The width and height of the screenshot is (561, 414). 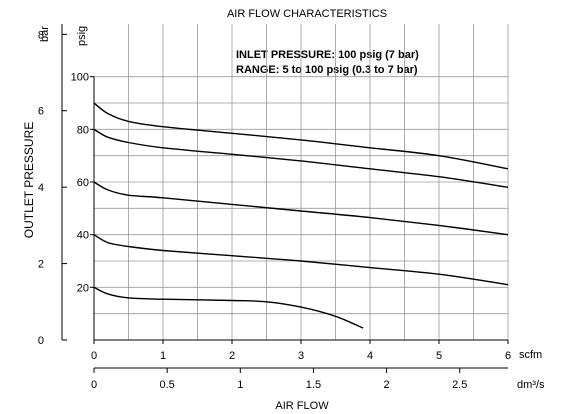 What do you see at coordinates (45, 34) in the screenshot?
I see `y-secondary-unit: bar` at bounding box center [45, 34].